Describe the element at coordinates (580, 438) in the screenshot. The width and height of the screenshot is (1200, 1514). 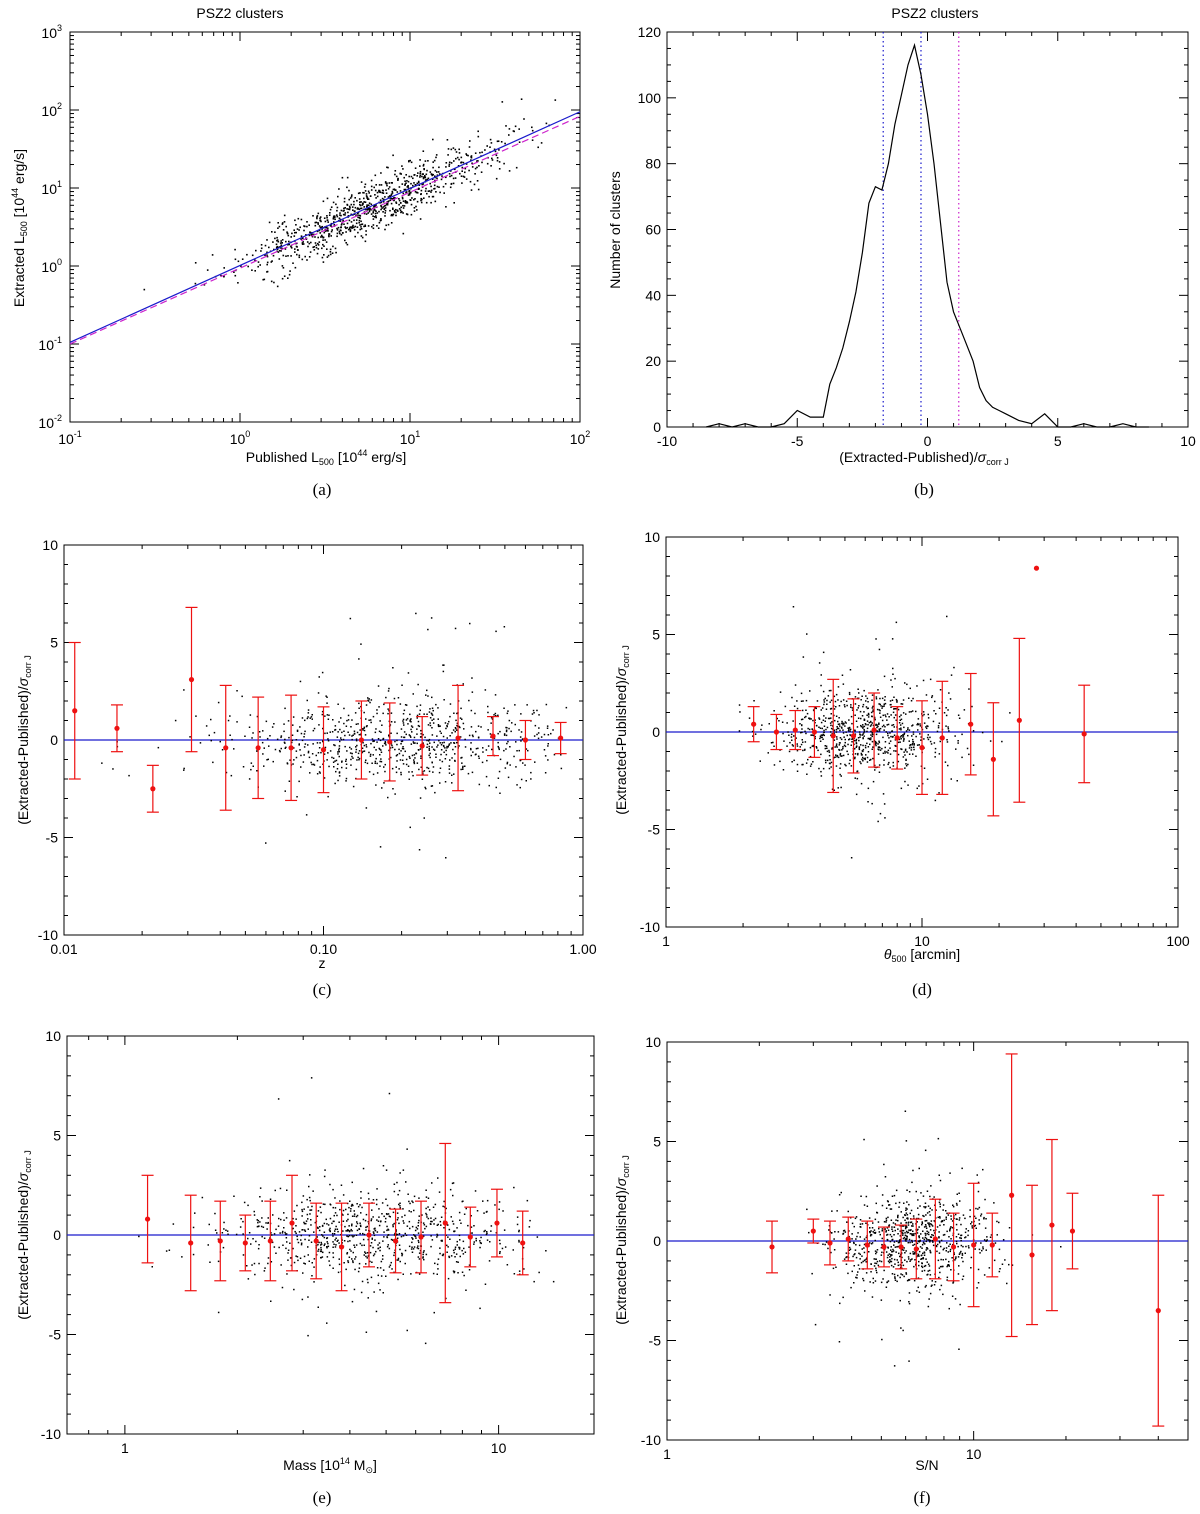
I see `x-tick-label: 102` at that location.